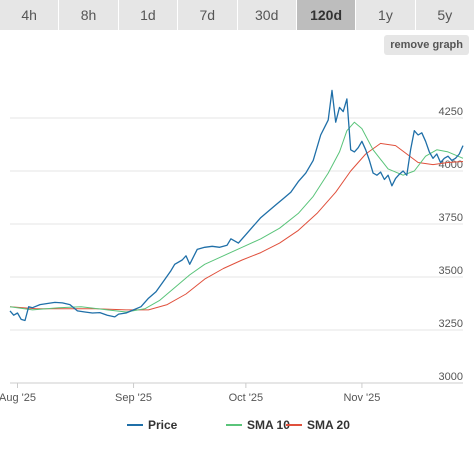 The width and height of the screenshot is (474, 455). I want to click on remove-graph-button: remove graph, so click(426, 45).